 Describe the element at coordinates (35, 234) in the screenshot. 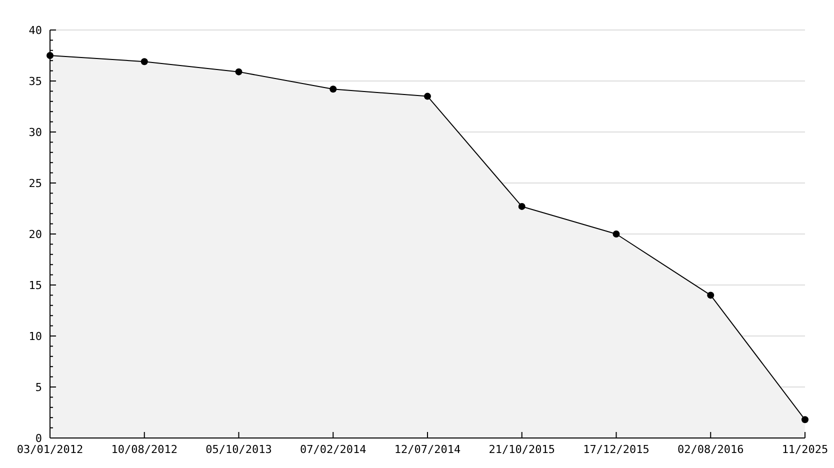

I see `y-tick-label: 20` at that location.